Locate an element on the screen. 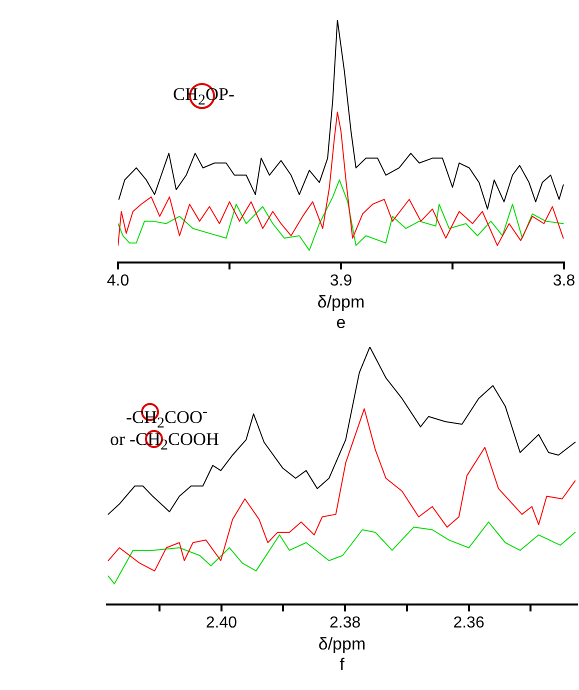 The width and height of the screenshot is (579, 690). x-tick-label: 2.38 is located at coordinates (345, 623).